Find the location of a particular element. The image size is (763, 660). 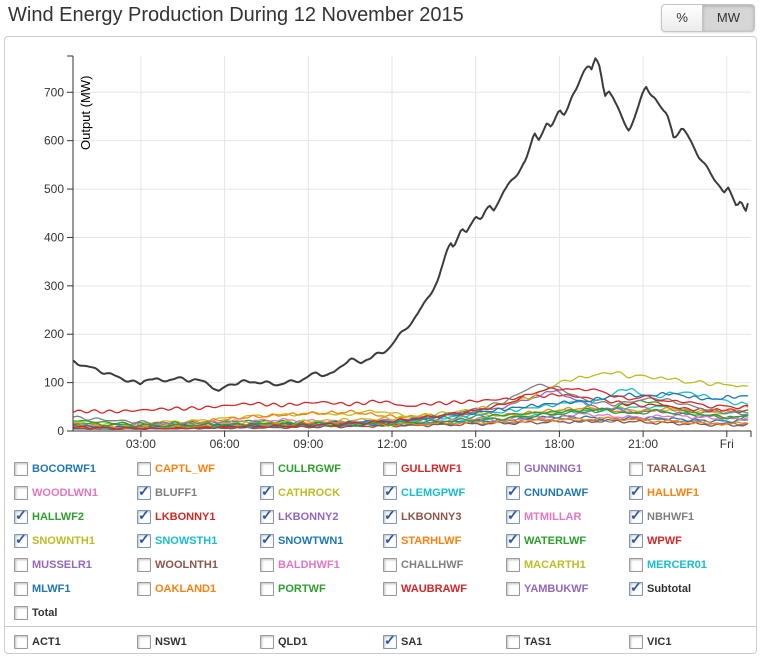

region-label: TAS1 is located at coordinates (538, 642).